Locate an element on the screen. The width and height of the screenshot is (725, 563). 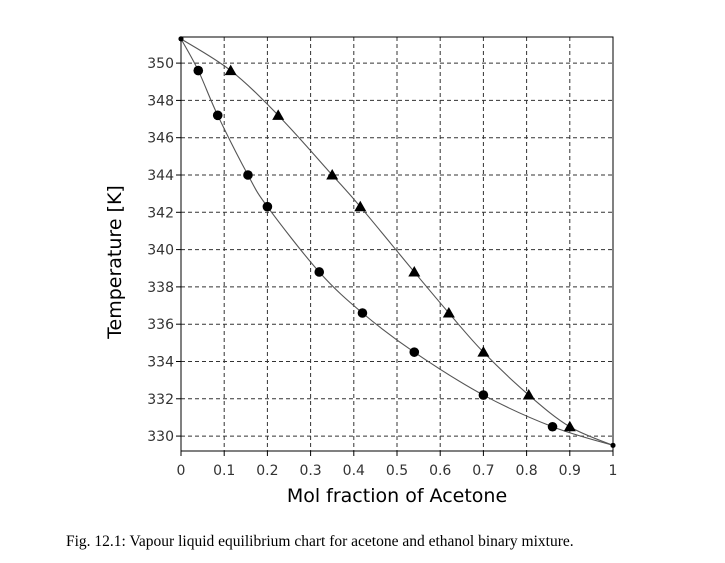
y-tick-label: 342 is located at coordinates (160, 213).